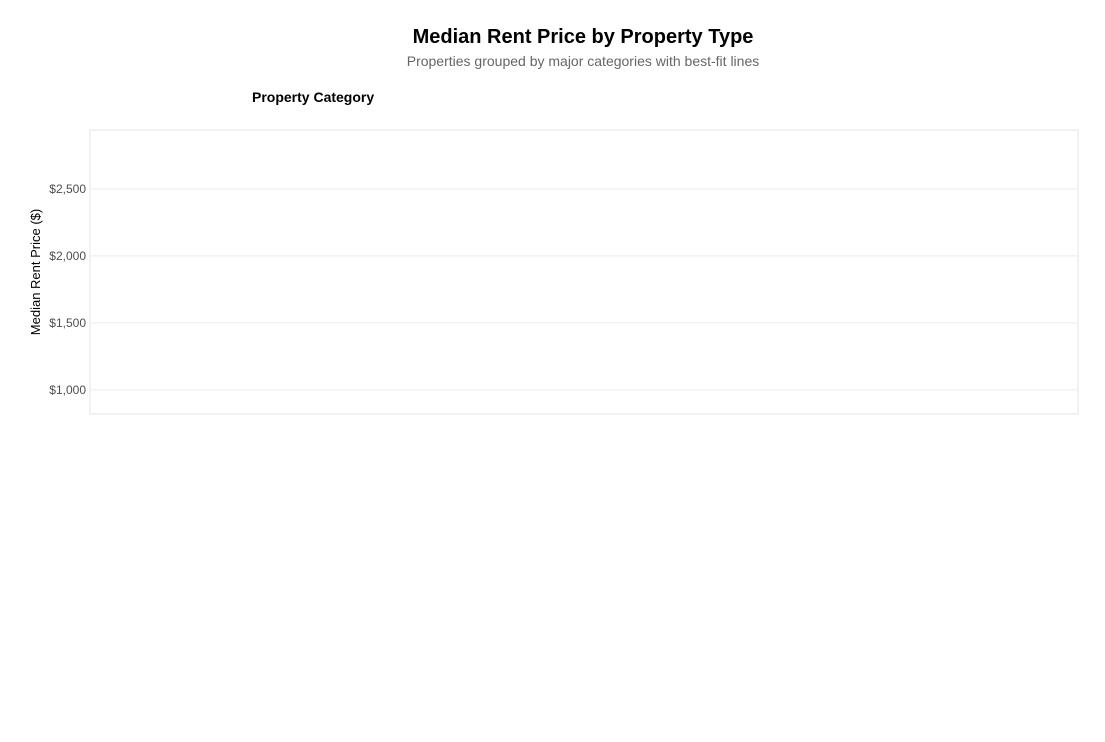  I want to click on legend-title: Property Category, so click(313, 97).